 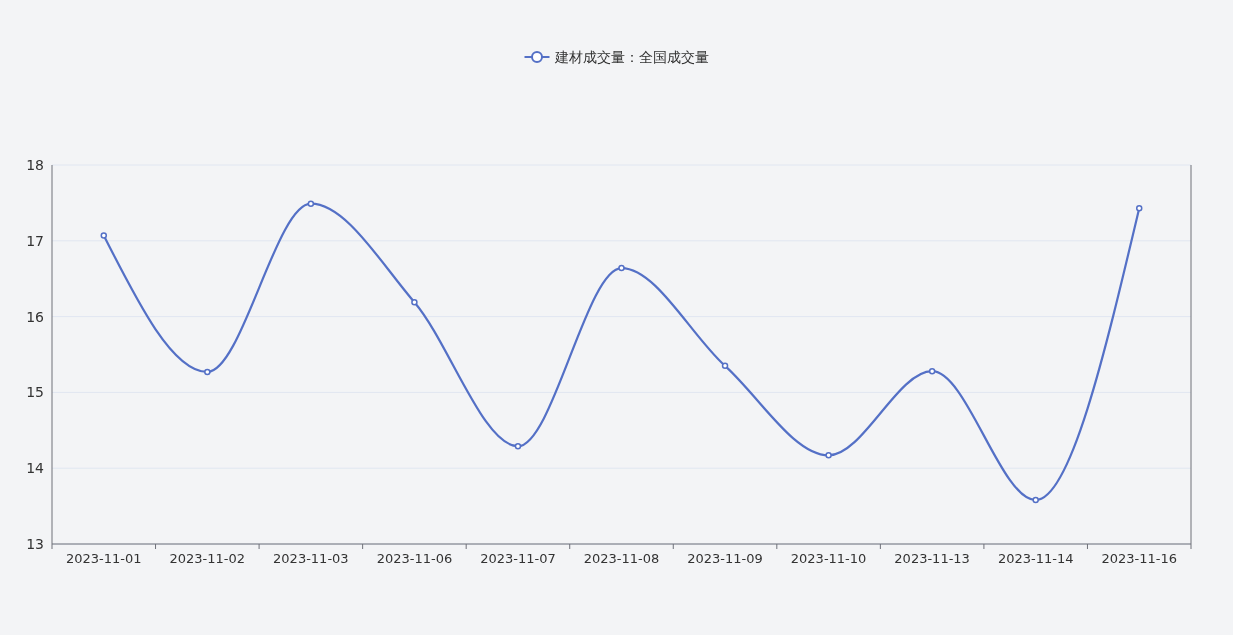 What do you see at coordinates (621, 558) in the screenshot?
I see `x-tick-label: 2023-11-08` at bounding box center [621, 558].